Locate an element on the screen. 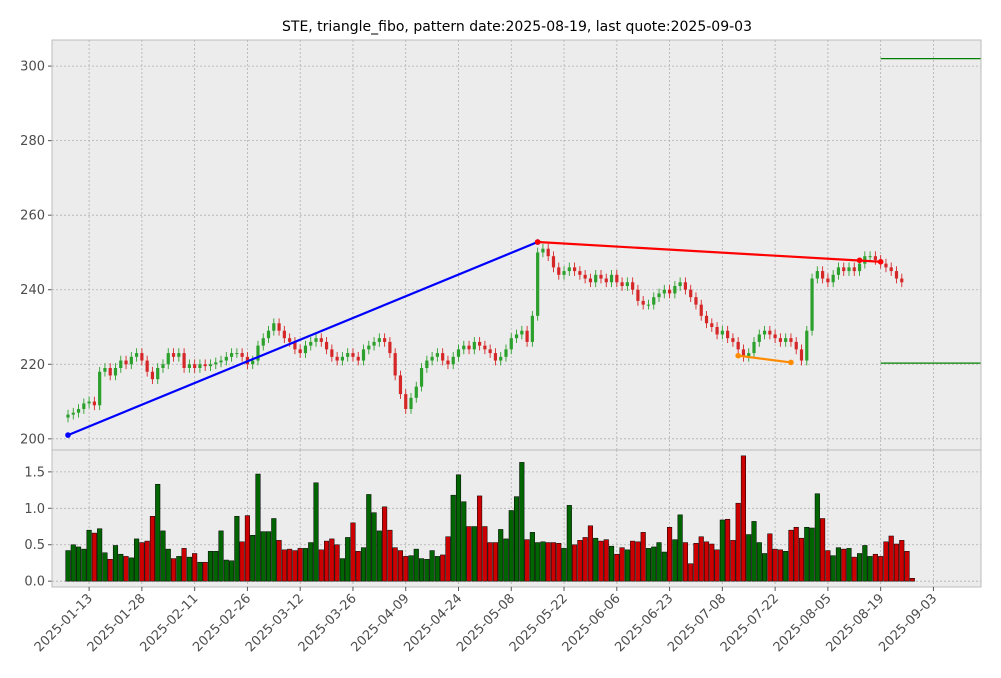 This screenshot has height=678, width=1001. volume-y-tick-label: 1.0 is located at coordinates (34, 509).